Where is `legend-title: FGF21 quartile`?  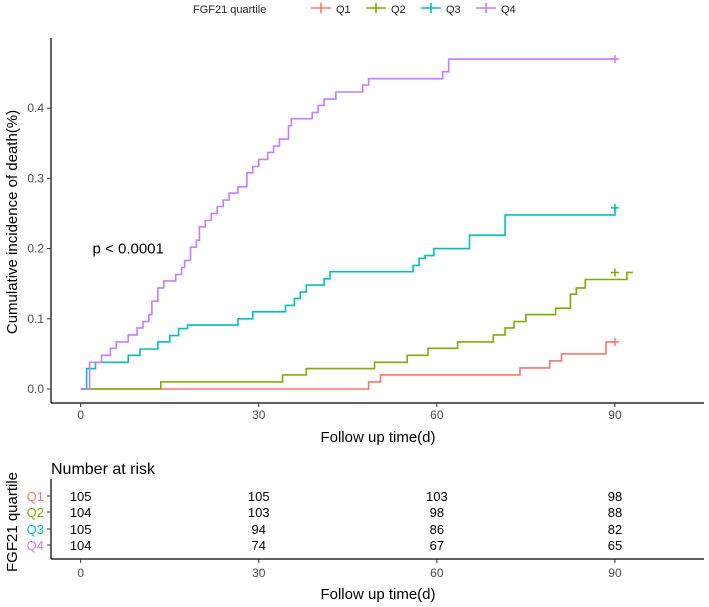
legend-title: FGF21 quartile is located at coordinates (229, 10).